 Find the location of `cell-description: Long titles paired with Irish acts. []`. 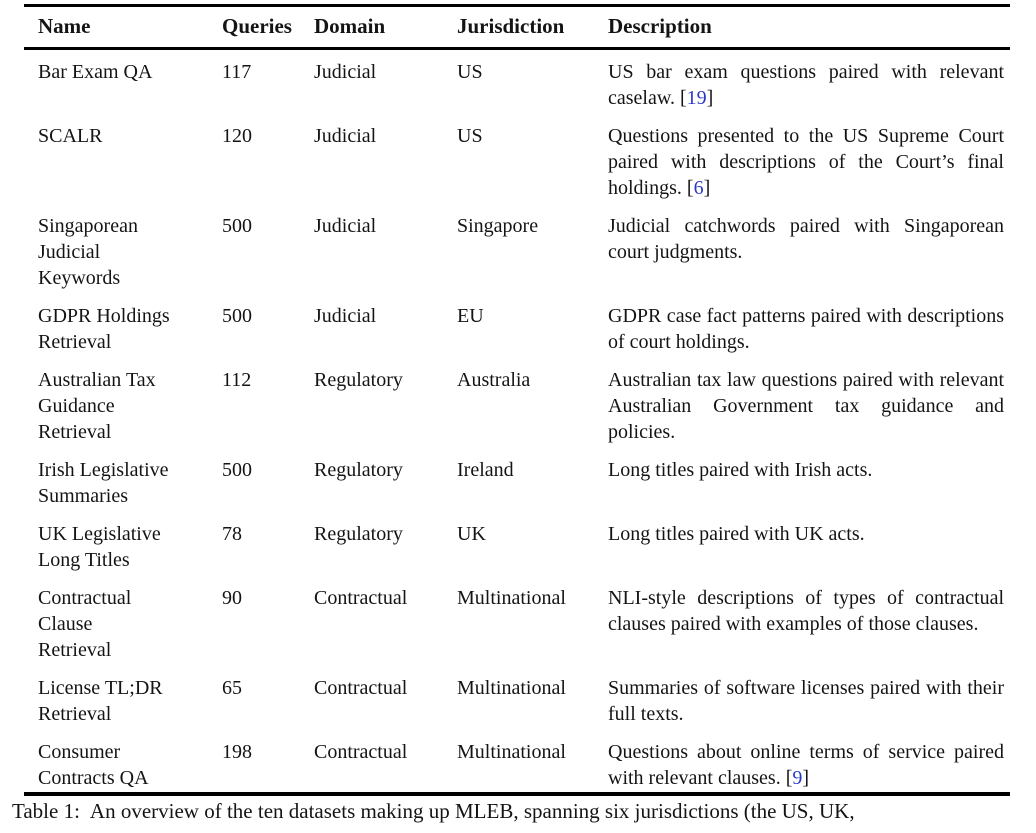

cell-description: Long titles paired with Irish acts. [] is located at coordinates (802, 478).